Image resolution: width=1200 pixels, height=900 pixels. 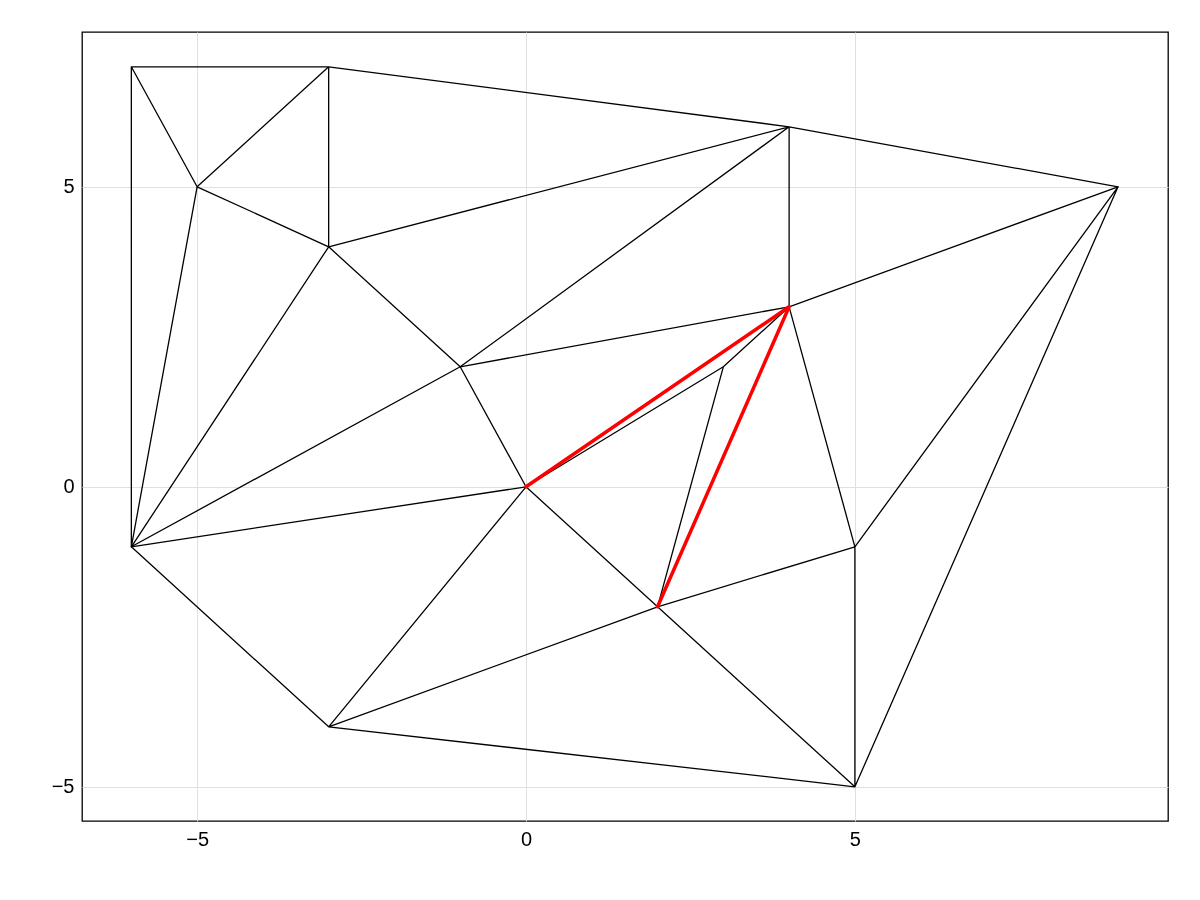 I want to click on y-tick-label: 5, so click(x=69, y=186).